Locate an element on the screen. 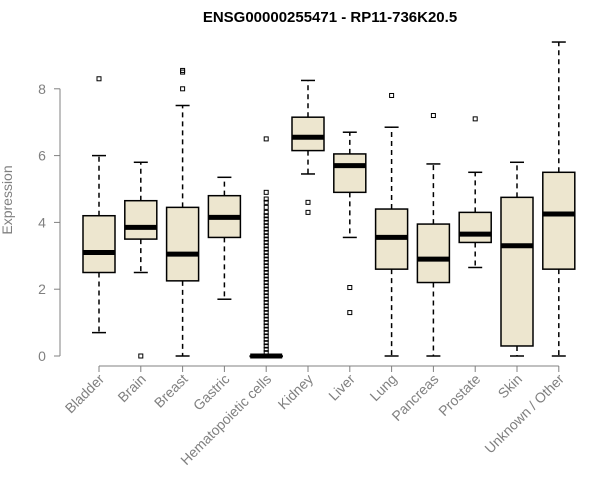 The height and width of the screenshot is (500, 600). y-axis-label: Expression is located at coordinates (7, 199).